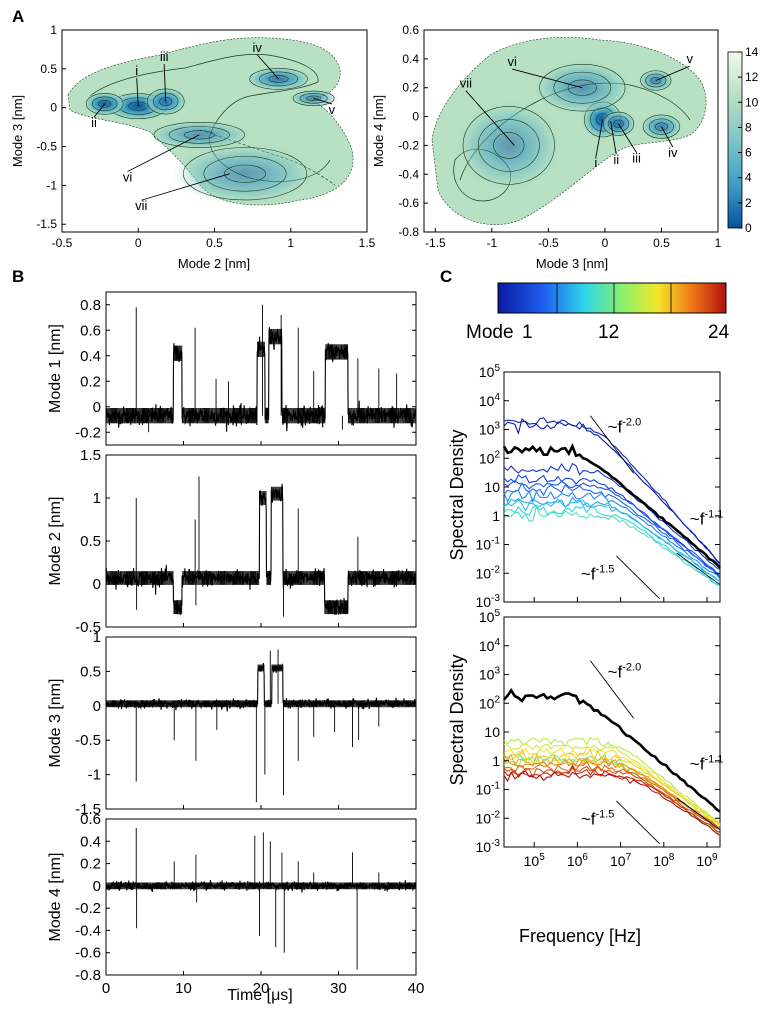 The height and width of the screenshot is (1014, 763). Describe the element at coordinates (128, 177) in the screenshot. I see `svg-text: vi` at that location.